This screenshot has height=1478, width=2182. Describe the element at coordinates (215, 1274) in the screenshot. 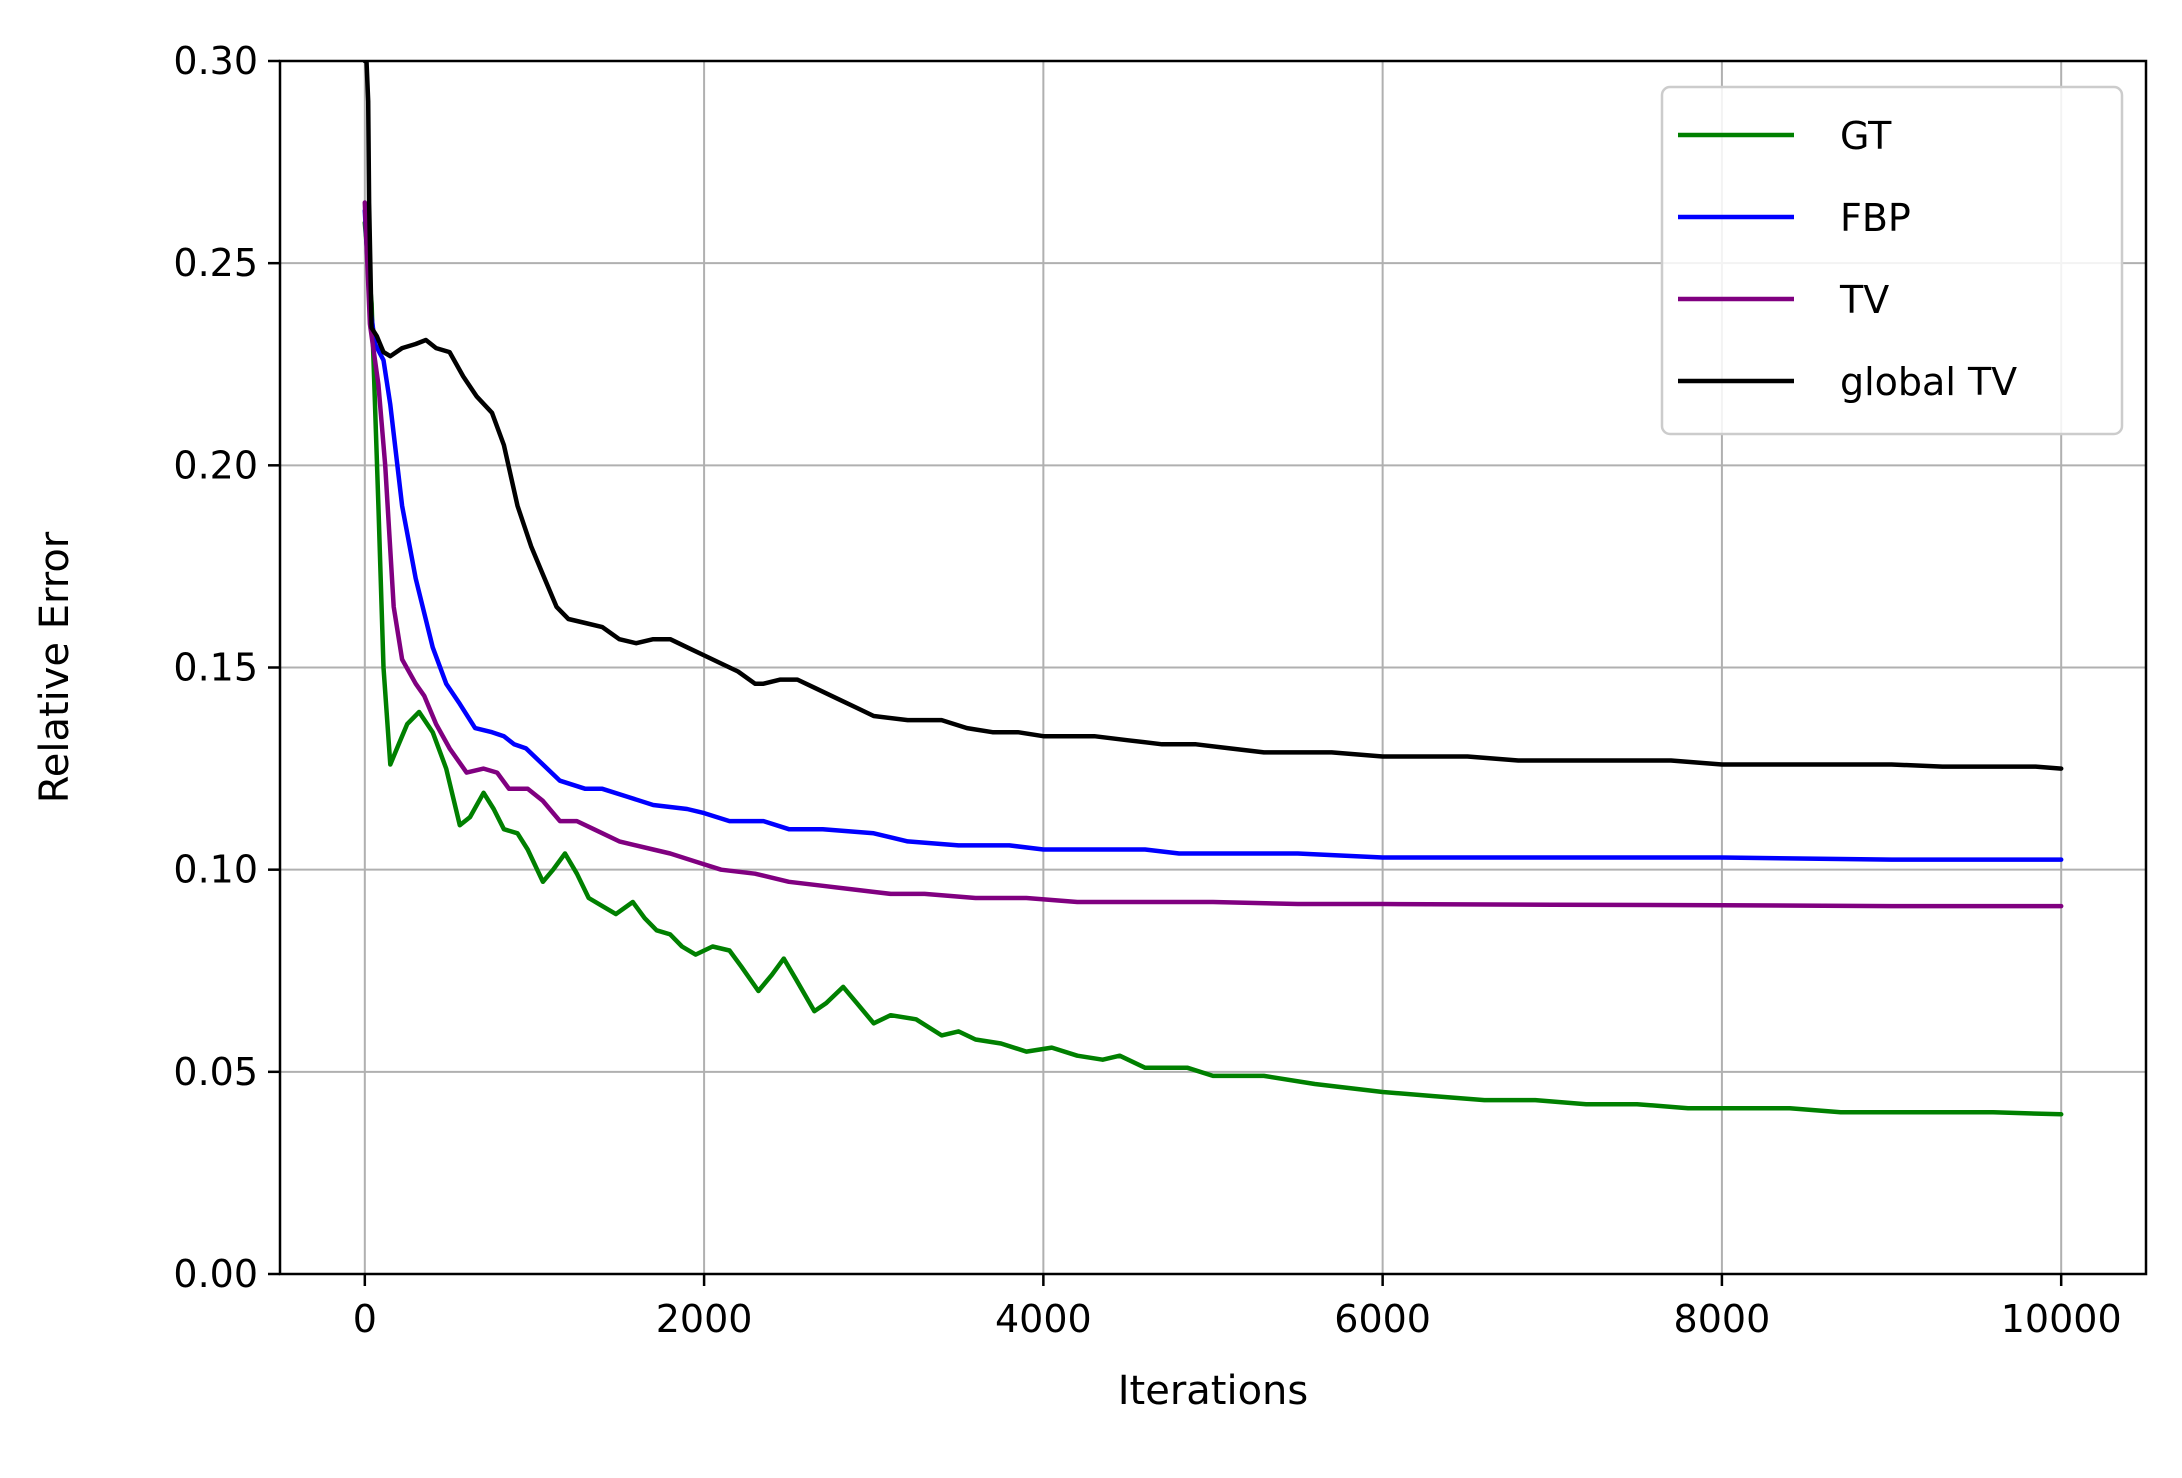

I see `y-tick-label: 0.00` at that location.